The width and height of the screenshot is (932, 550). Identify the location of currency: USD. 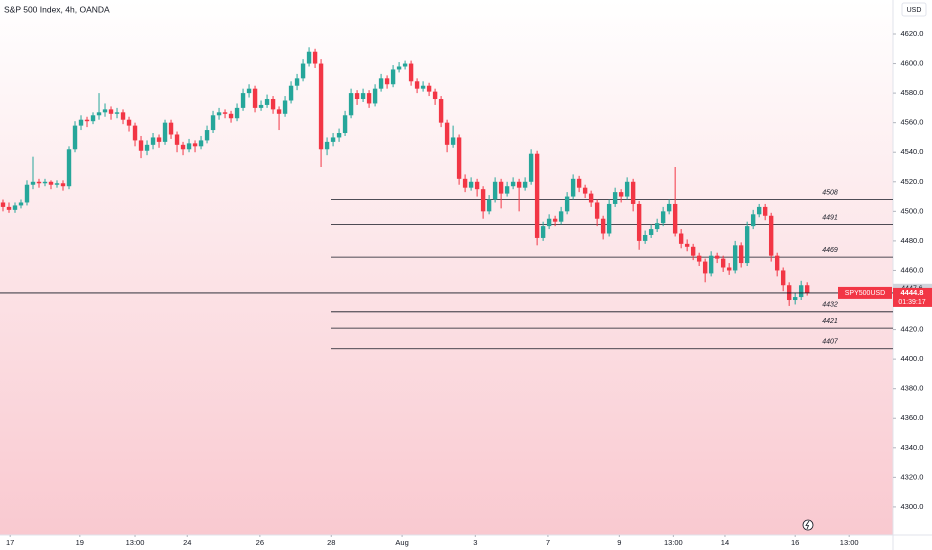
(914, 10).